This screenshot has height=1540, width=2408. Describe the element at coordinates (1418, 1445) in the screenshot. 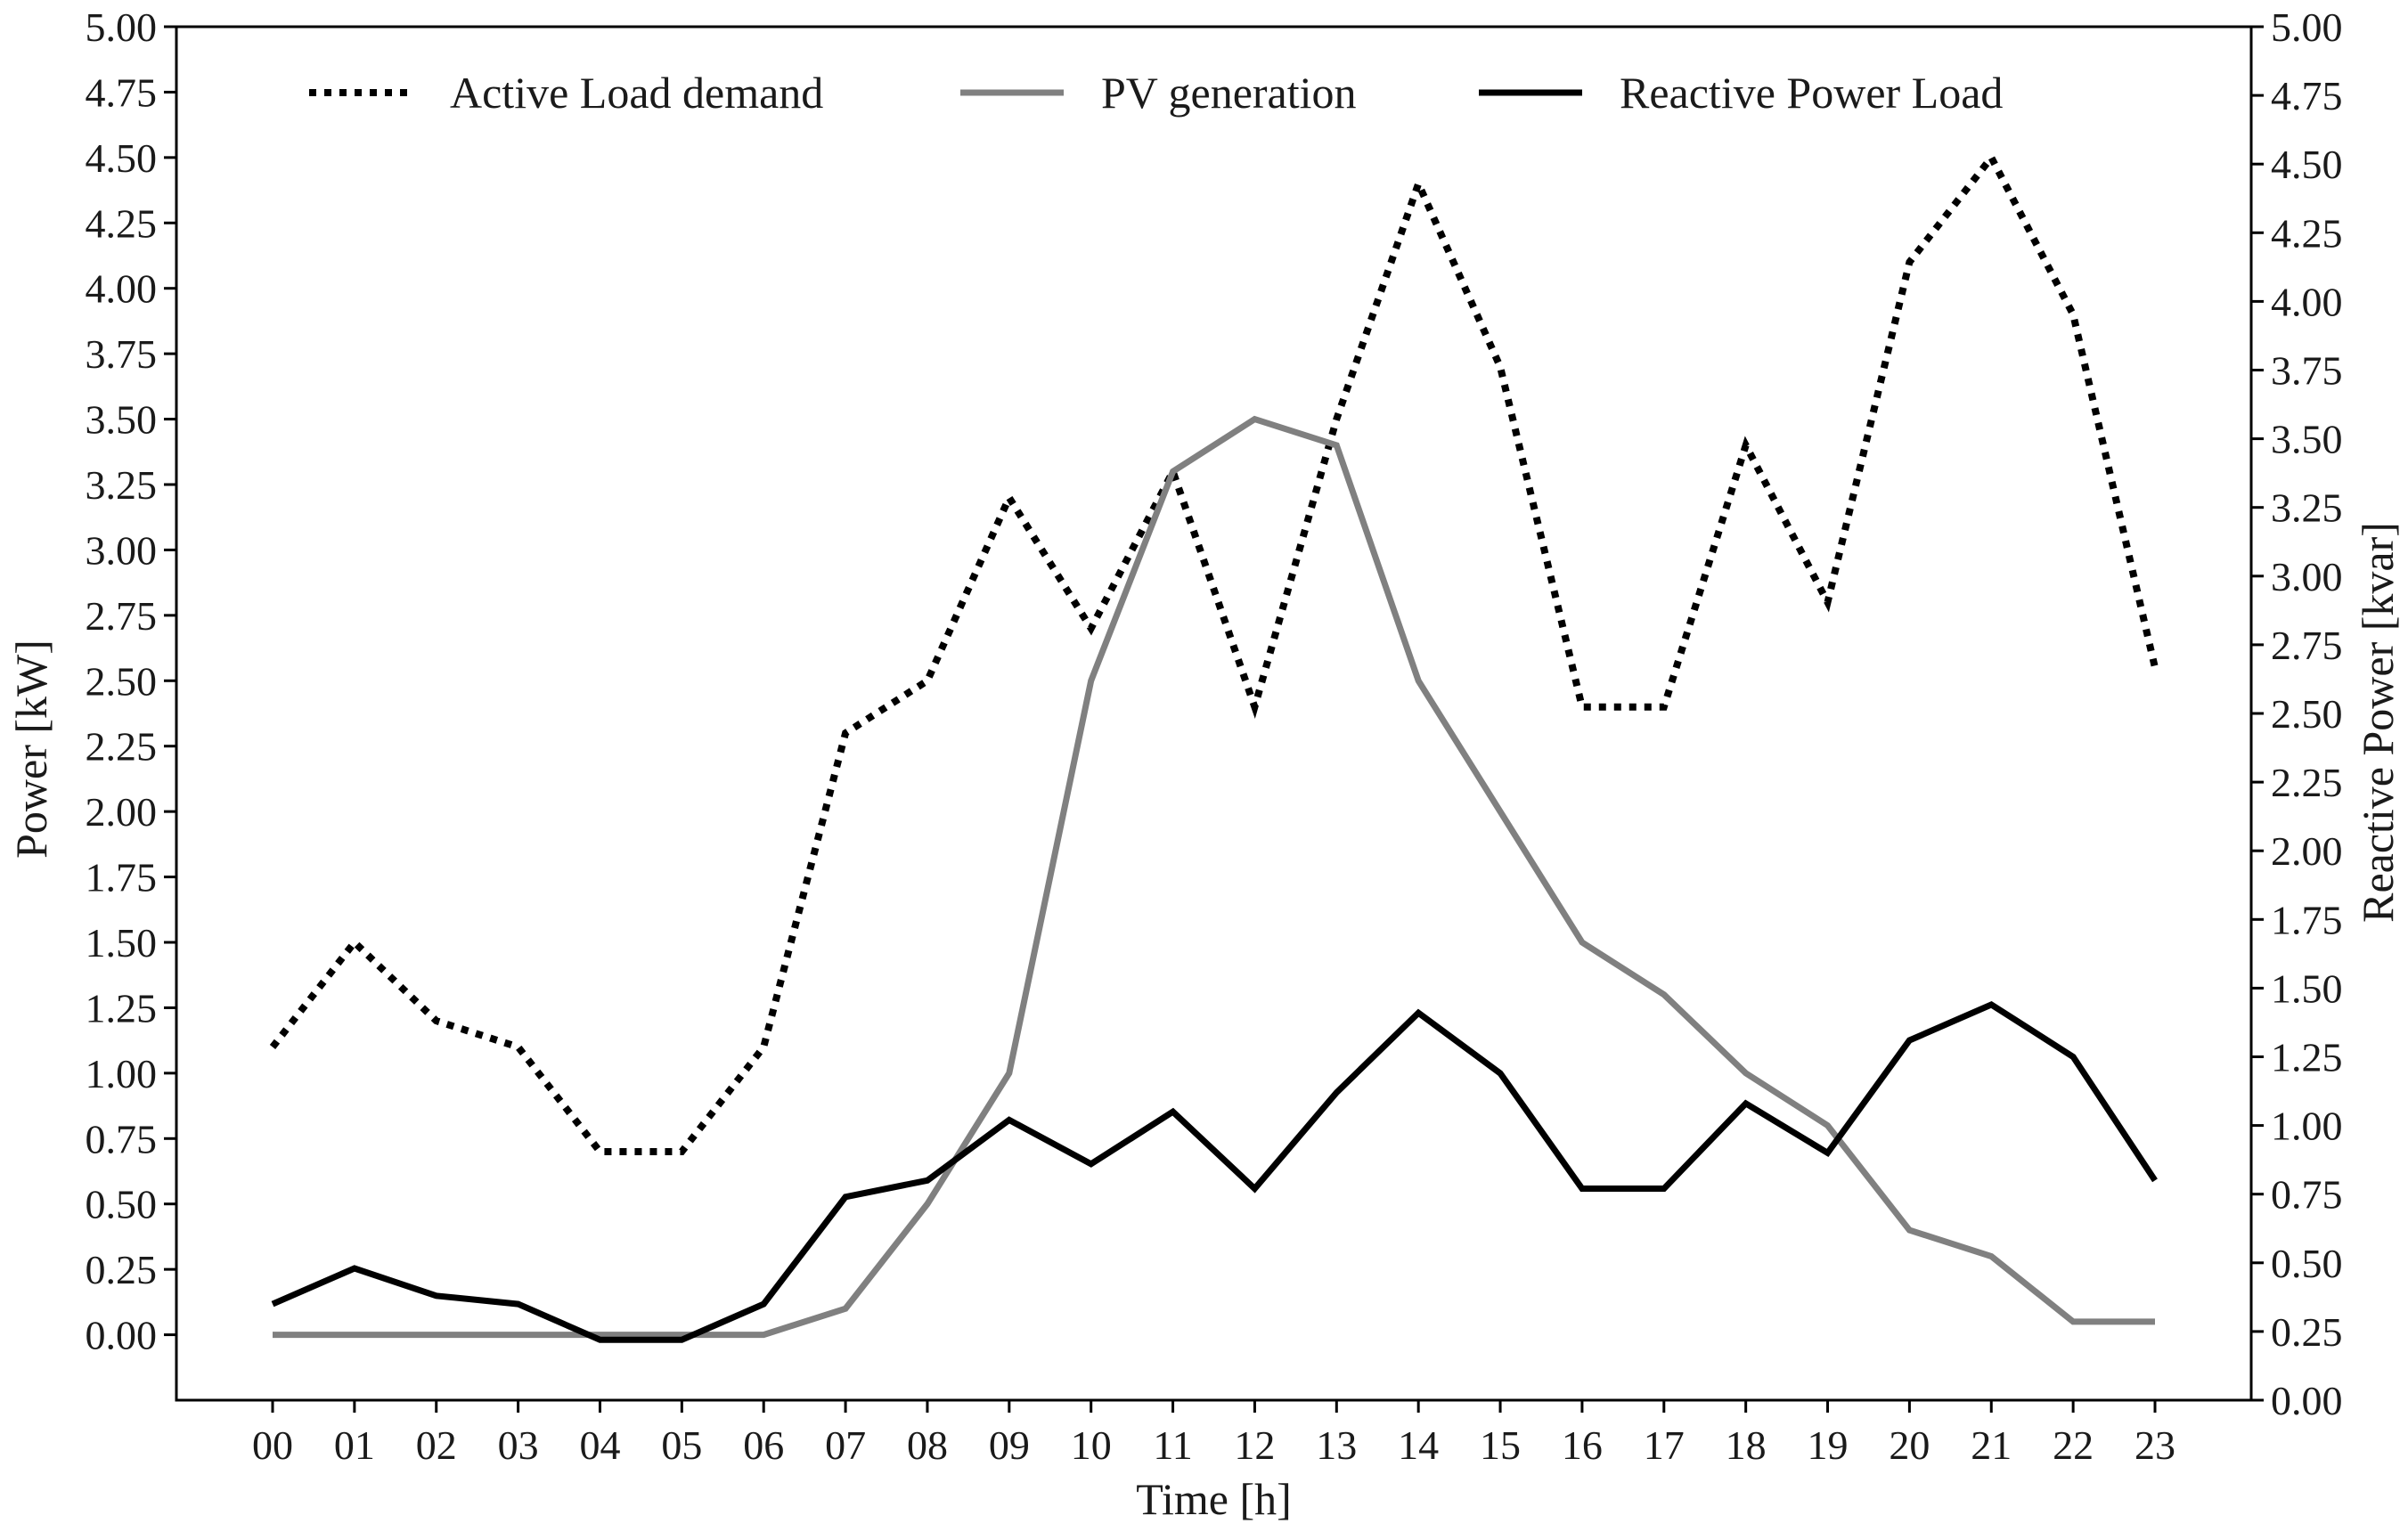

I see `x-tick-label: 14` at that location.